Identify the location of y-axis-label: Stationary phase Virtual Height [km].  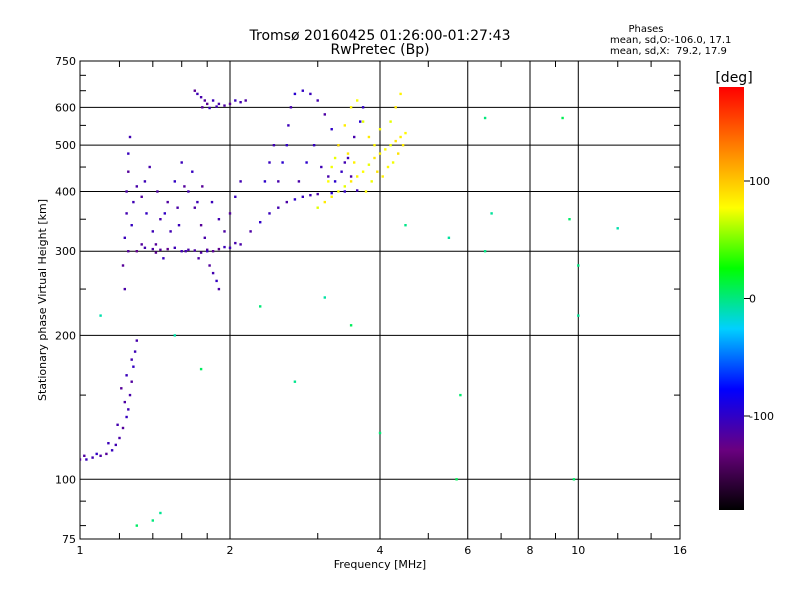
(42, 300).